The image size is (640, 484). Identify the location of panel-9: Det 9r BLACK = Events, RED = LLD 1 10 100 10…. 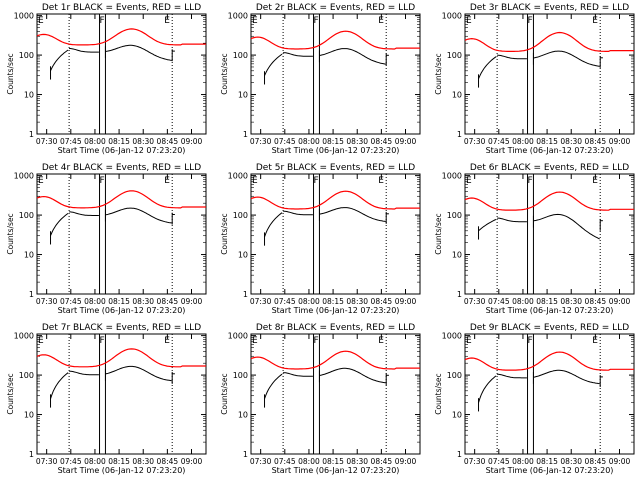
(534, 399).